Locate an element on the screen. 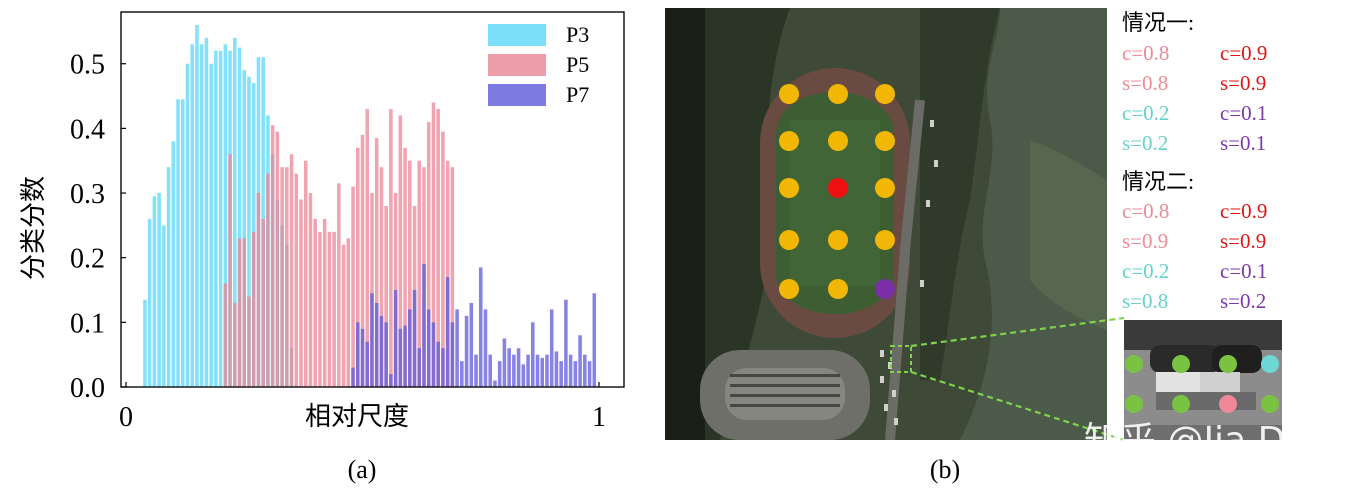 The image size is (1356, 495). y-axis-label: 分类分数 is located at coordinates (33, 228).